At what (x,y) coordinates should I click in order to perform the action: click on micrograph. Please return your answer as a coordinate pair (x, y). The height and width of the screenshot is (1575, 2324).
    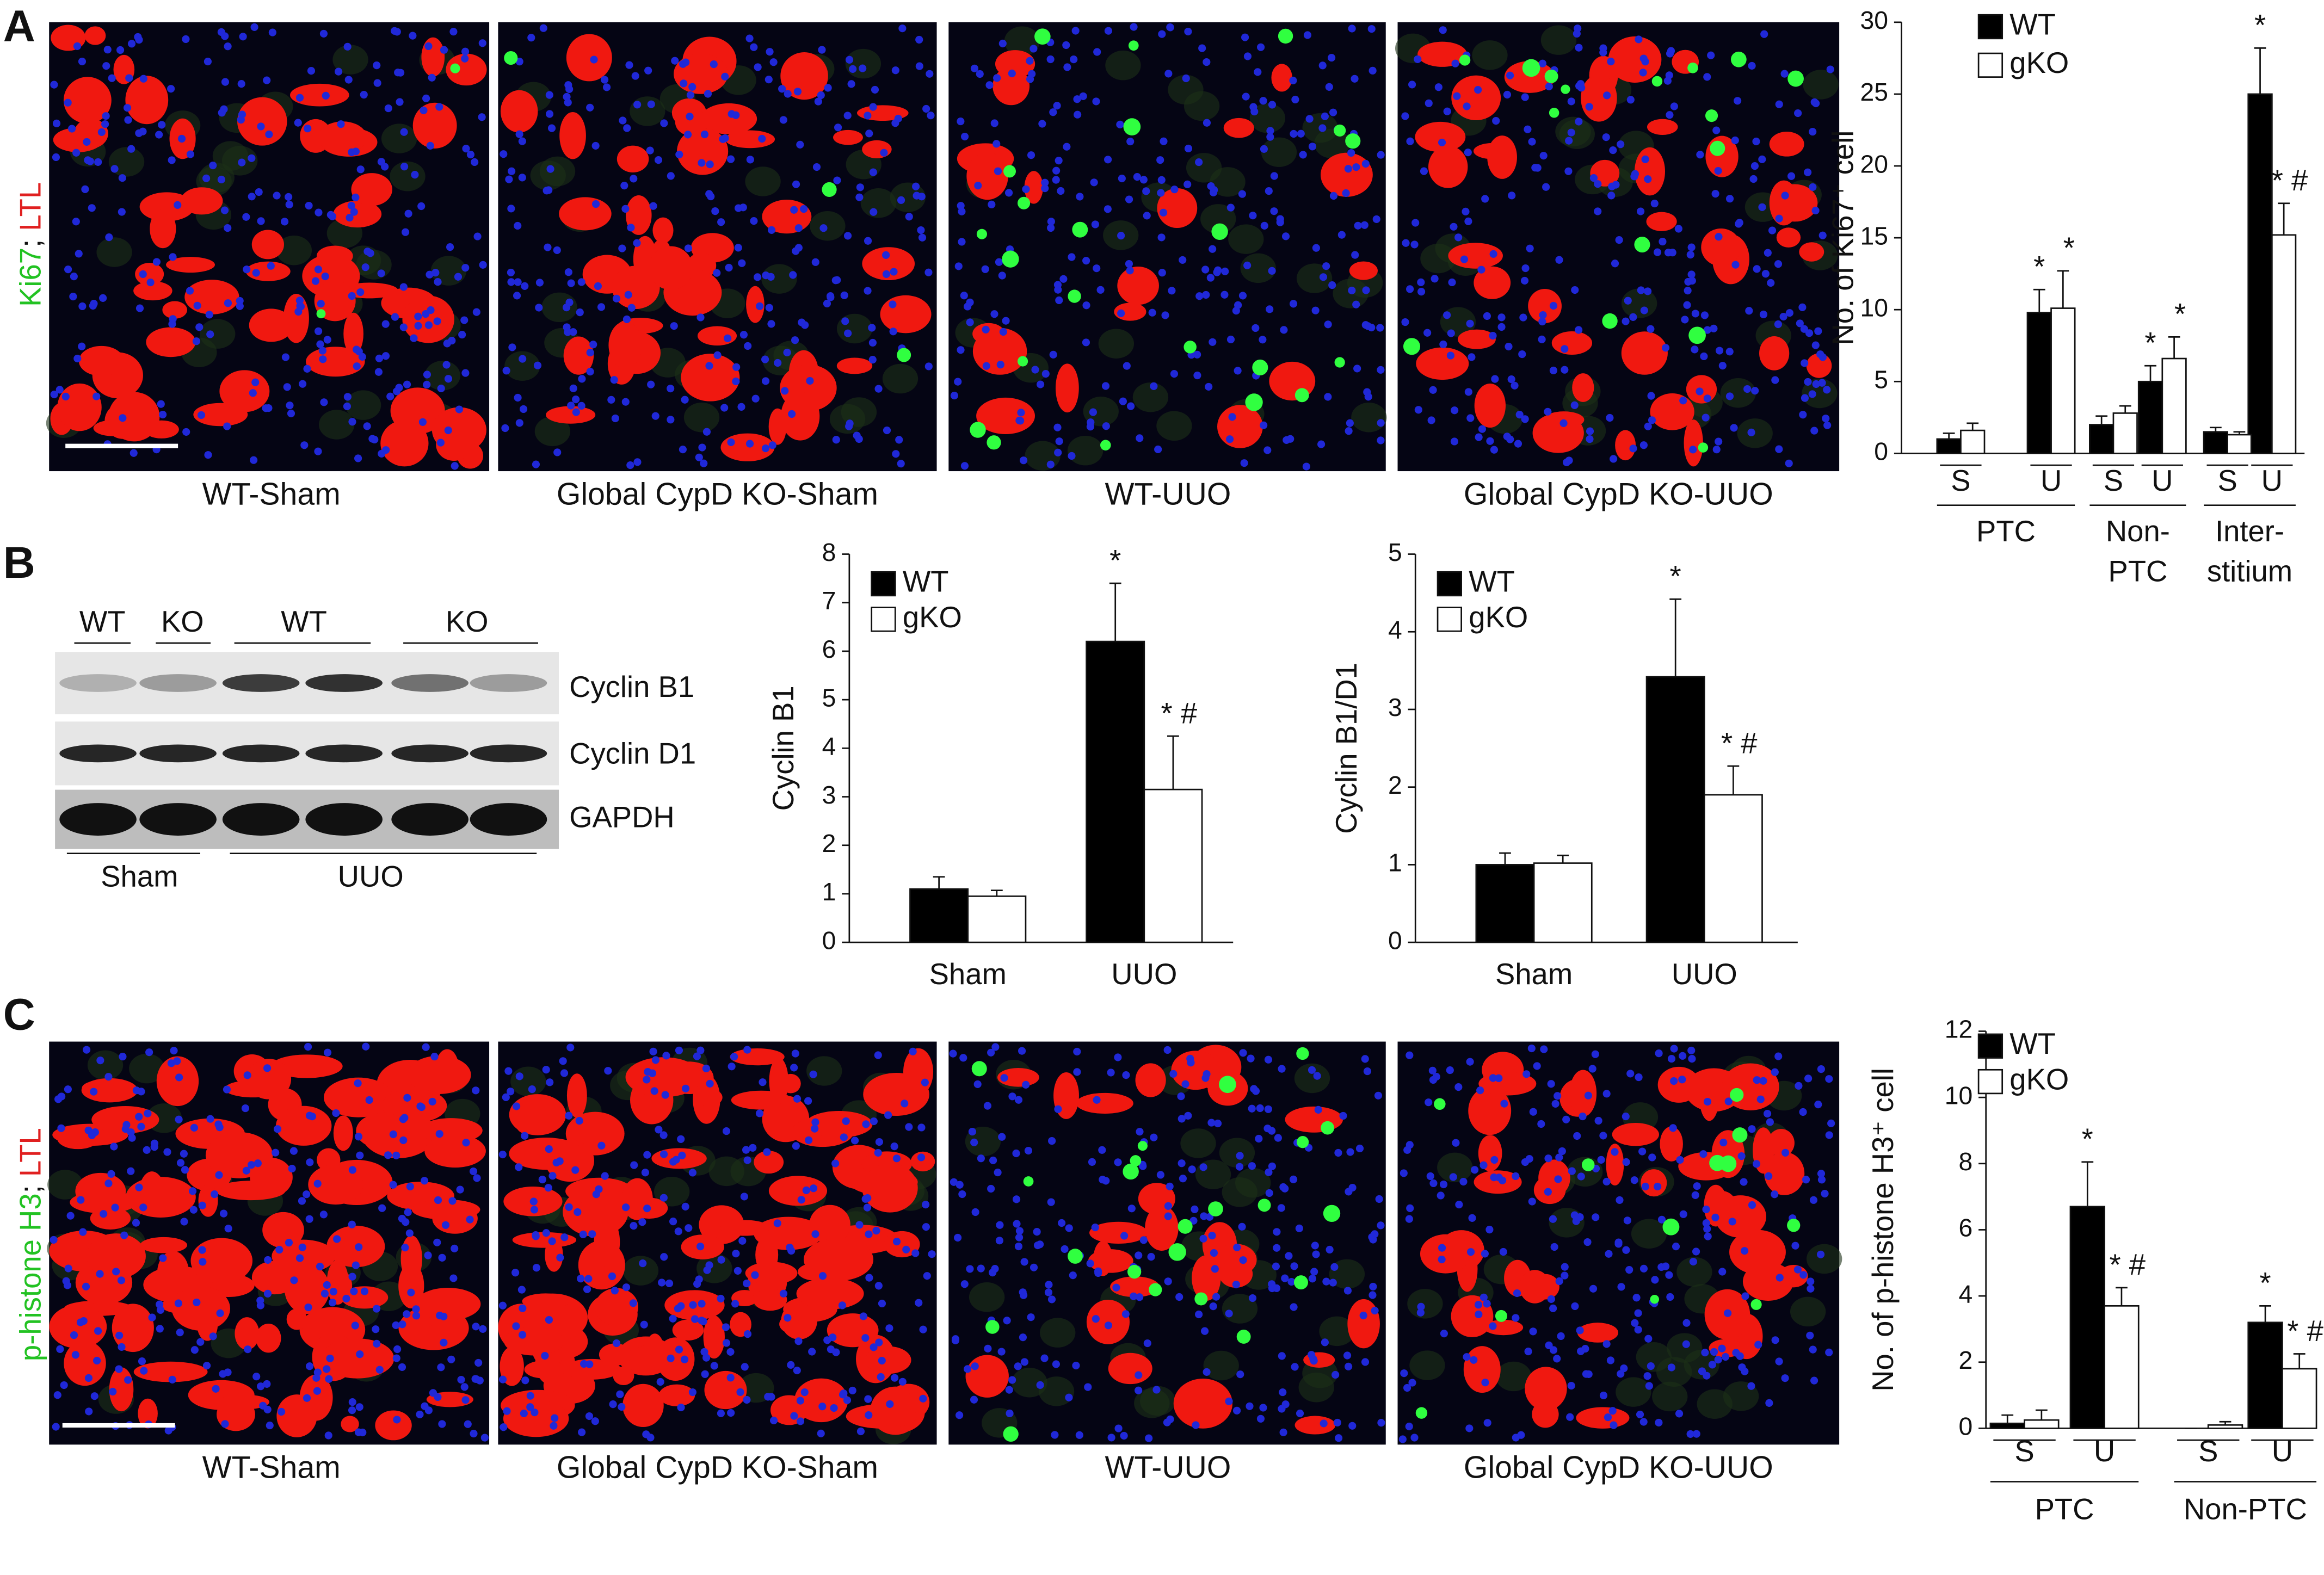
    Looking at the image, I should click on (1620, 1243).